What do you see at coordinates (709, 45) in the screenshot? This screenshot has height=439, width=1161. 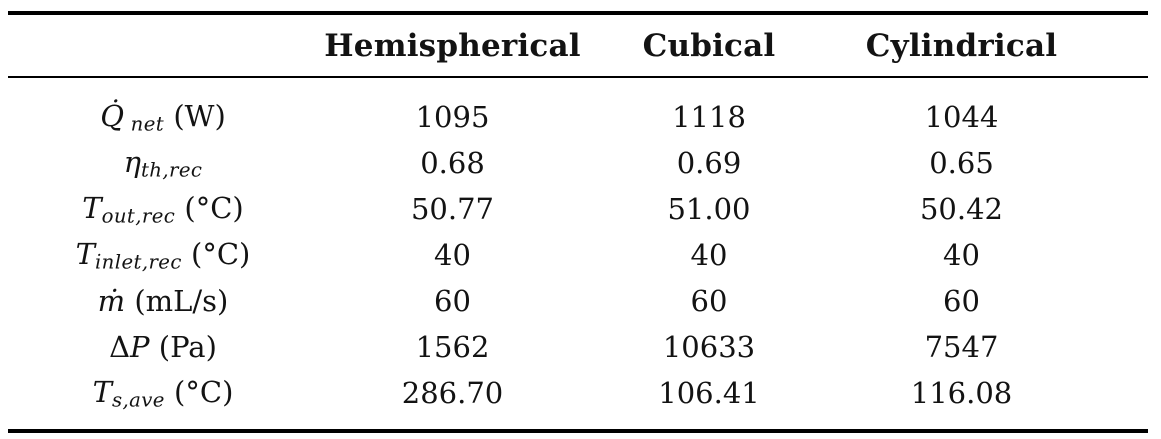 I see `column-header-cubical: Cubical` at bounding box center [709, 45].